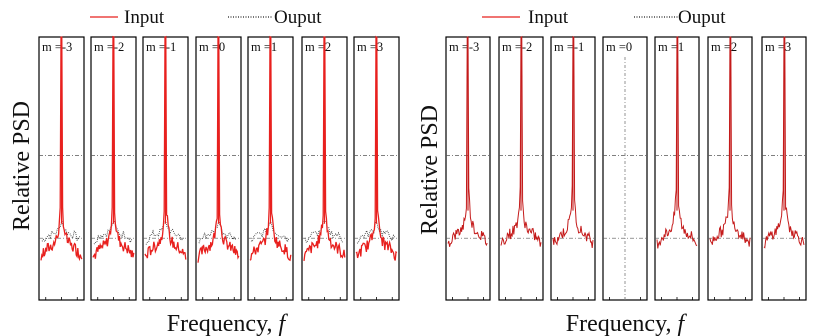 This screenshot has width=813, height=336. What do you see at coordinates (622, 323) in the screenshot?
I see `right-x-axis-label-text: Frequency,` at bounding box center [622, 323].